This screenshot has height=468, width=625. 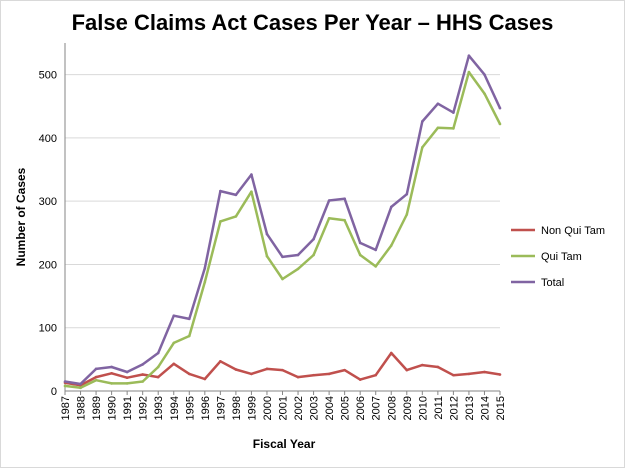 I want to click on x-tick-label: 1994, so click(x=175, y=408).